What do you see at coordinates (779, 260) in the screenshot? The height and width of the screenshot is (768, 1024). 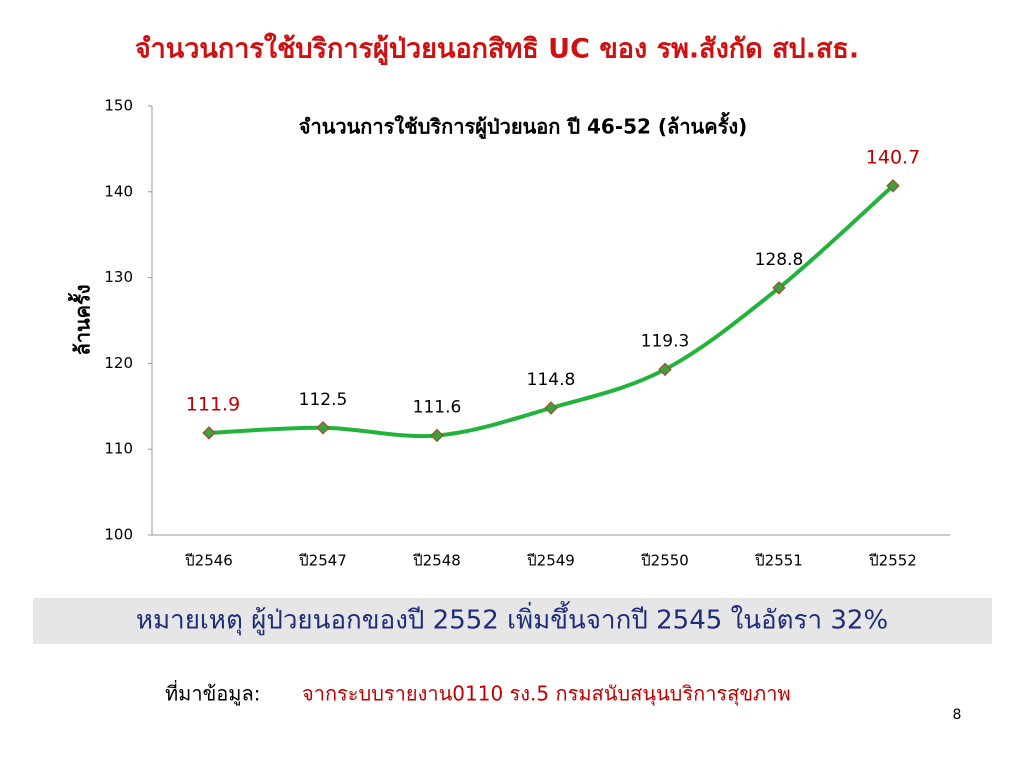 I see `value-label: 128.8` at bounding box center [779, 260].